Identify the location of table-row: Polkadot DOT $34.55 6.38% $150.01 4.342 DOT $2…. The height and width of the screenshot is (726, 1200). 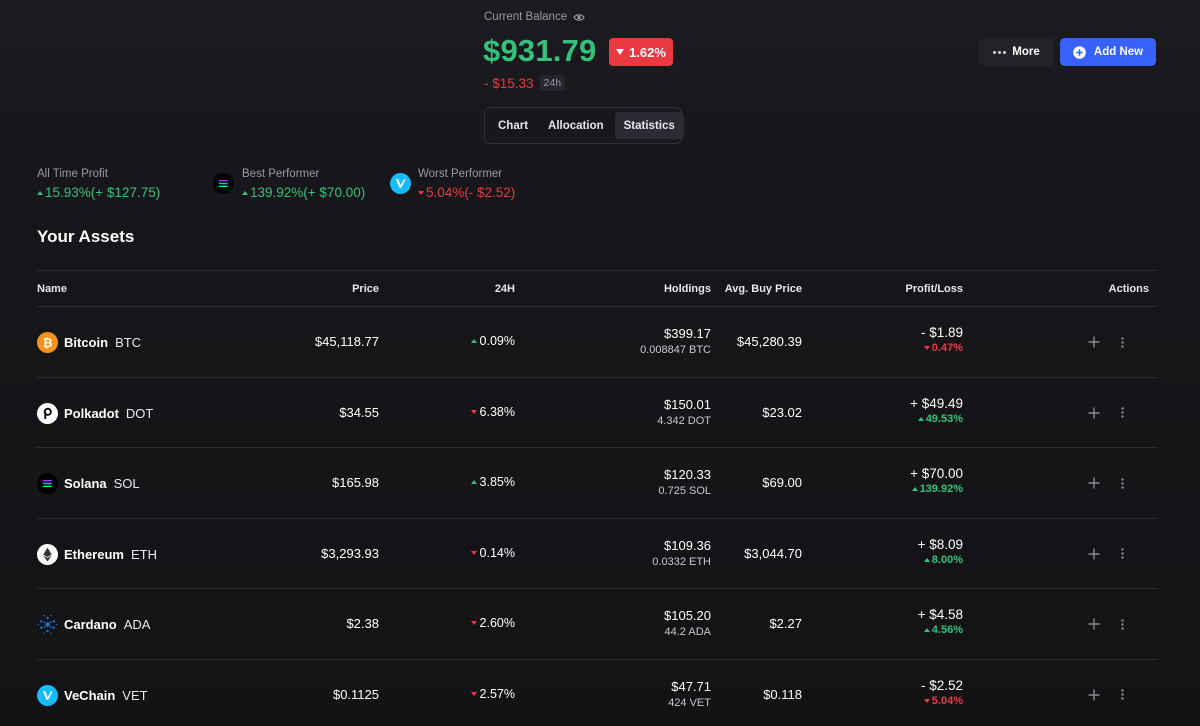
(597, 413).